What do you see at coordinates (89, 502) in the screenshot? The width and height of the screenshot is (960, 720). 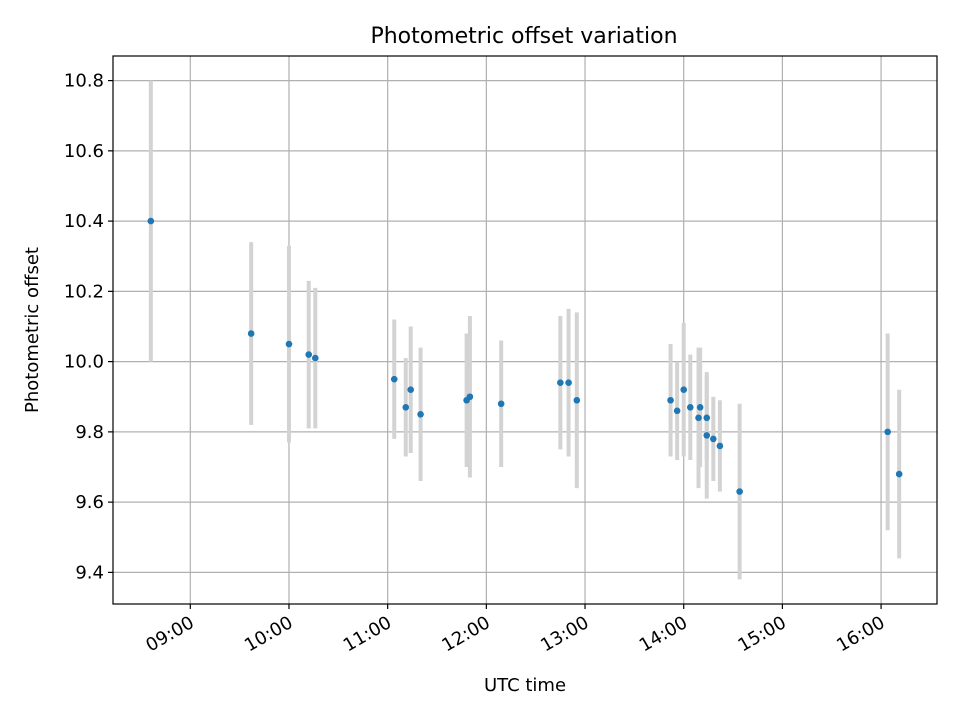 I see `y-tick-label: 9.6` at bounding box center [89, 502].